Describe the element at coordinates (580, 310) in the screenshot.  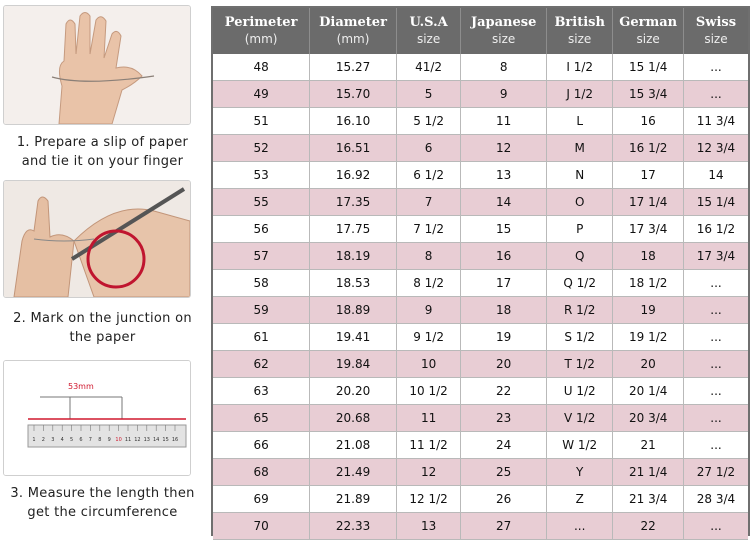
I see `table-cell: R 1/2` at that location.